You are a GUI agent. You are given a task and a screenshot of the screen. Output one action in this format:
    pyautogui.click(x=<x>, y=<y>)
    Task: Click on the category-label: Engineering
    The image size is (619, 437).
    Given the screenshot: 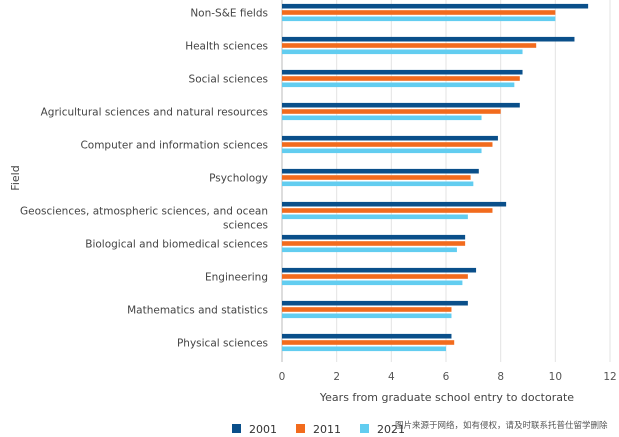 What is the action you would take?
    pyautogui.click(x=236, y=278)
    